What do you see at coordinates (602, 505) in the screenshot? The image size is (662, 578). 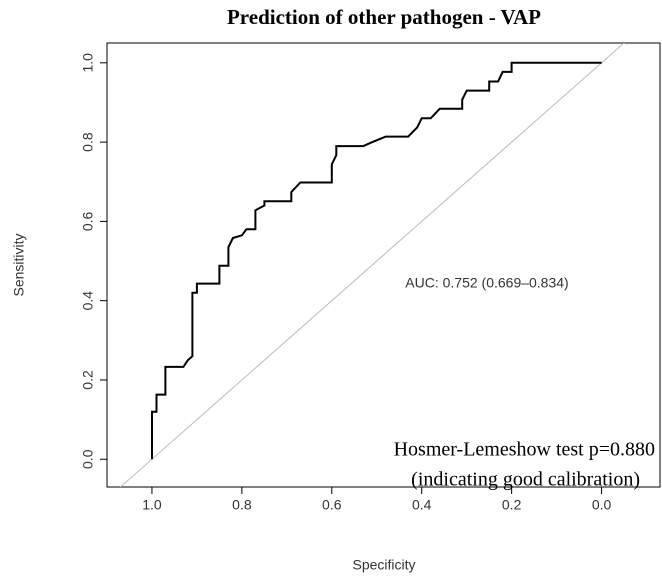 I see `x-tick-label: 0.0` at bounding box center [602, 505].